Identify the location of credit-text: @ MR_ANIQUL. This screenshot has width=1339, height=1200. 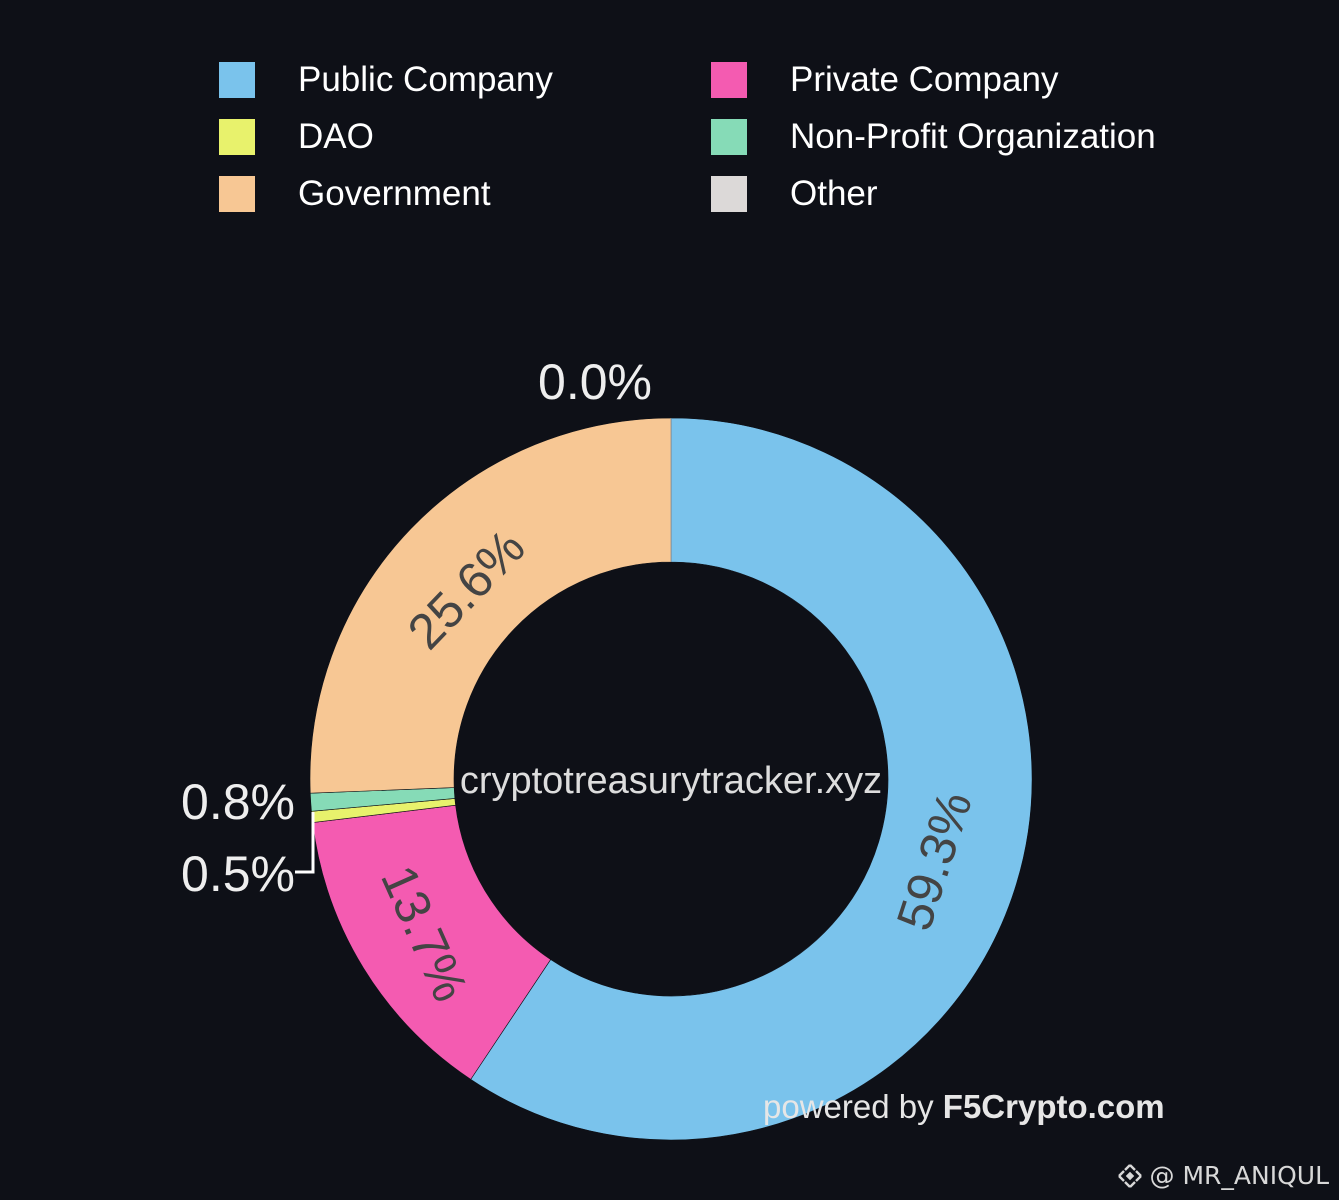
(1239, 1175).